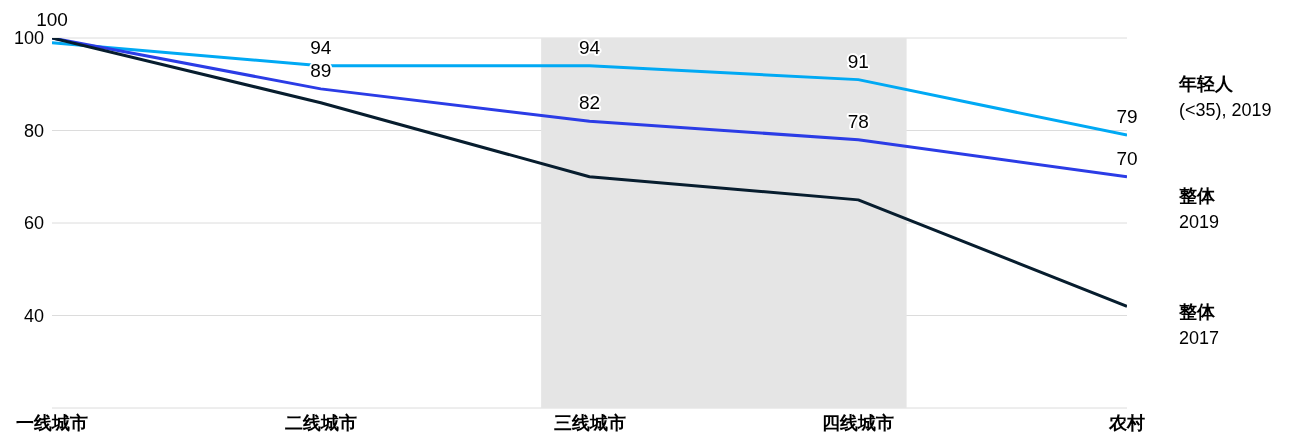 This screenshot has height=445, width=1307. What do you see at coordinates (858, 61) in the screenshot?
I see `data-label: 91` at bounding box center [858, 61].